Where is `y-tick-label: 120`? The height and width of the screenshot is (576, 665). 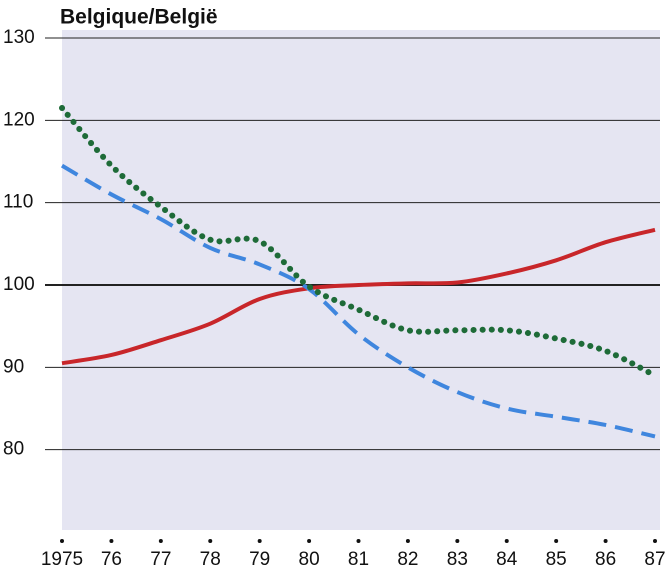
y-tick-label: 120 is located at coordinates (19, 119).